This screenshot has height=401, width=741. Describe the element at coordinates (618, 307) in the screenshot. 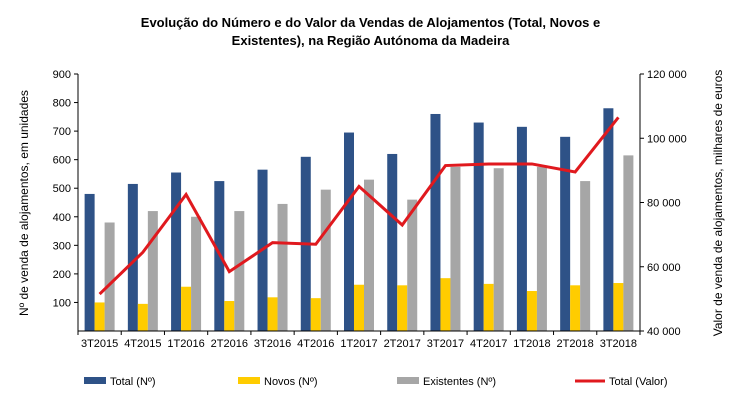

I see `bar-novos-n--3T2018` at that location.